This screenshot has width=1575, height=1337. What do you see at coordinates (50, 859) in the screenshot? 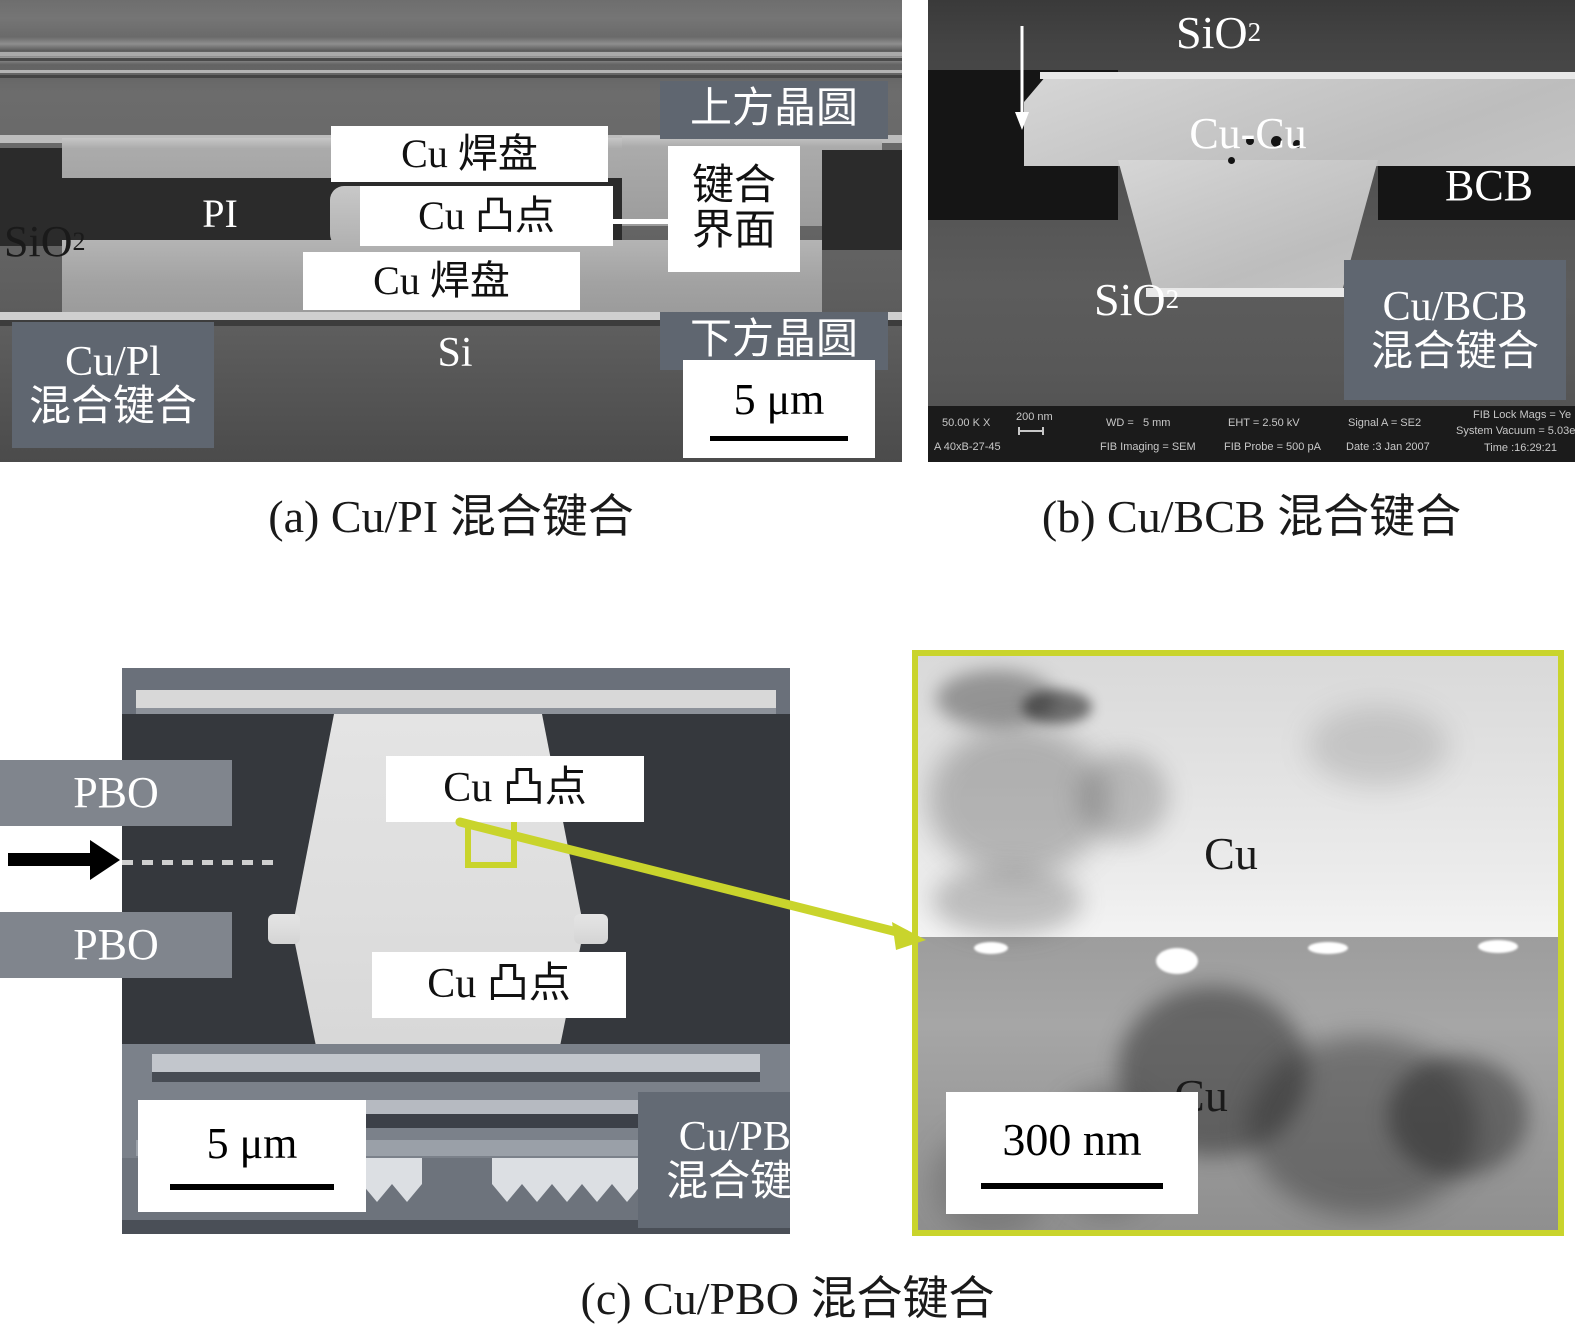
I see `panel-c-bond-plane-arrow-shaft` at bounding box center [50, 859].